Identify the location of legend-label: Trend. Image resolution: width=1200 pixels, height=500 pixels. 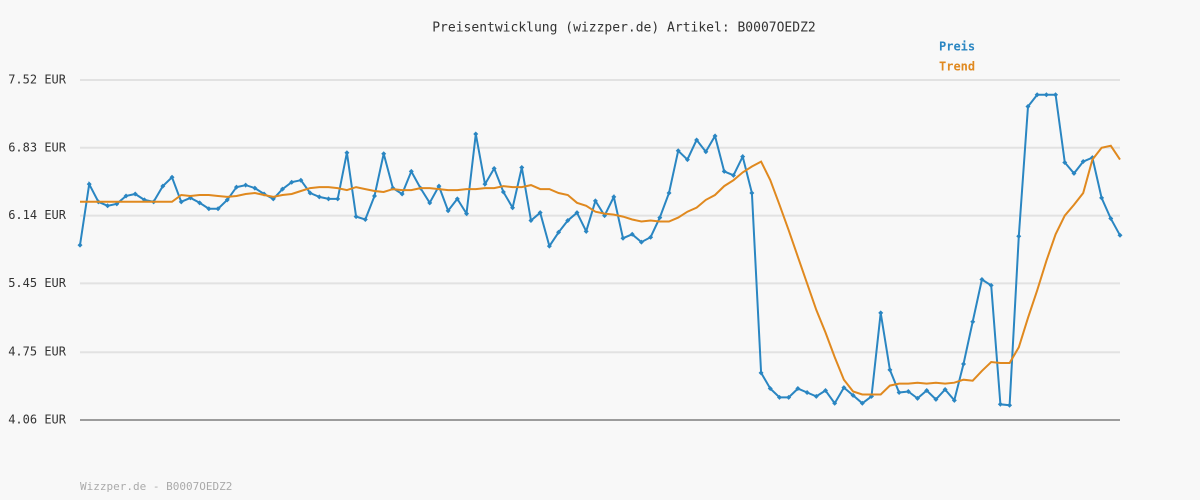
(957, 67).